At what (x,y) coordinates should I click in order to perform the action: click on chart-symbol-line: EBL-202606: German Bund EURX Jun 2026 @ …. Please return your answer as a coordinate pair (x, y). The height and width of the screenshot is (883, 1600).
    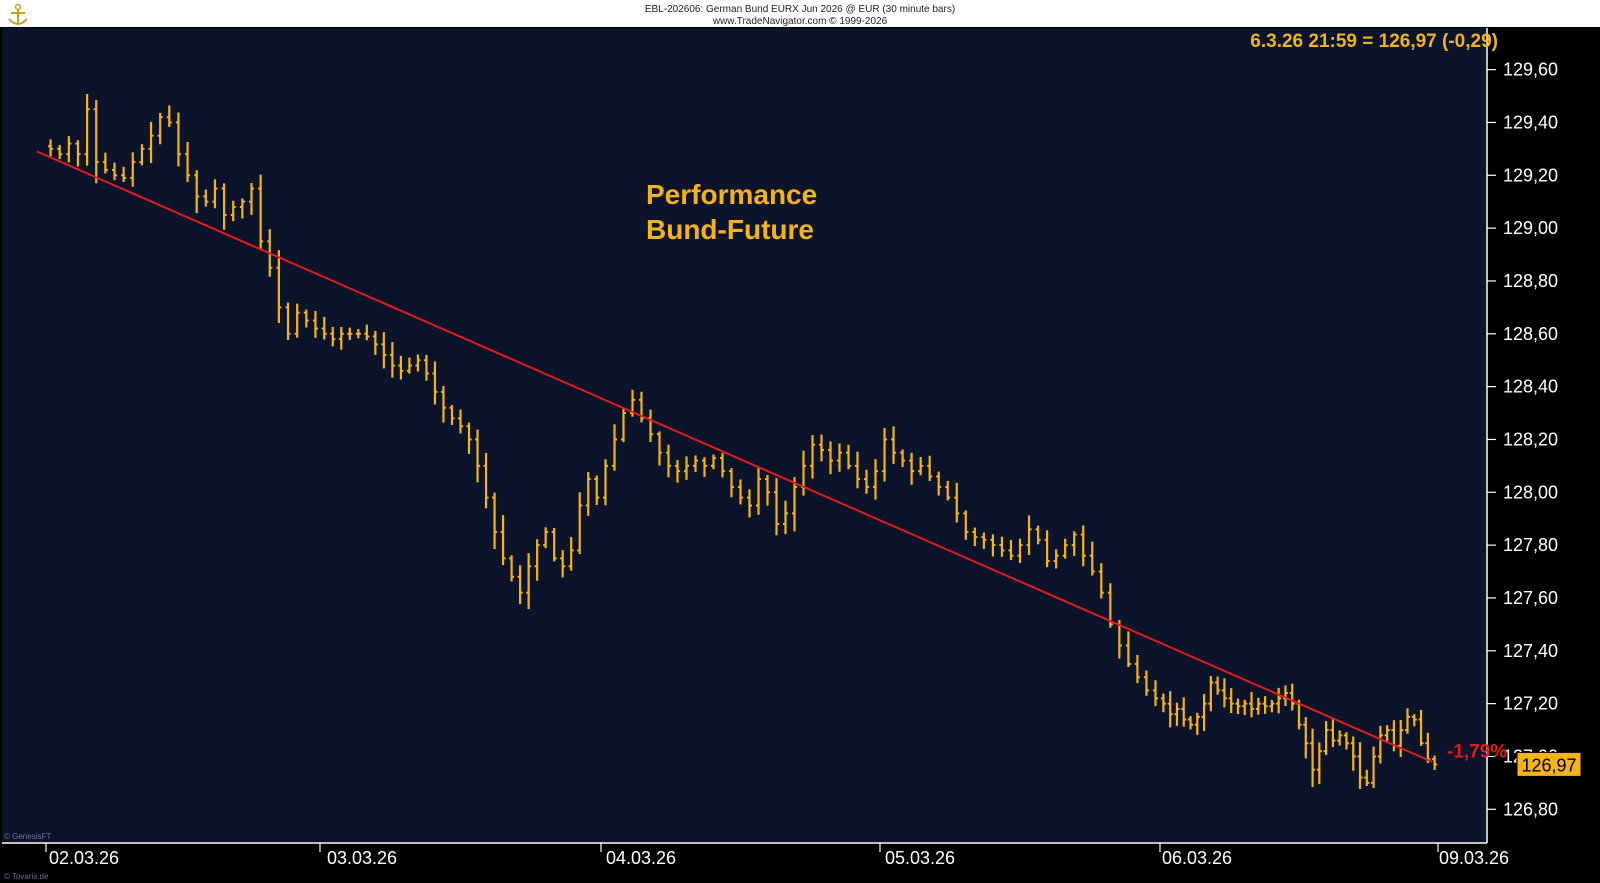
    Looking at the image, I should click on (800, 9).